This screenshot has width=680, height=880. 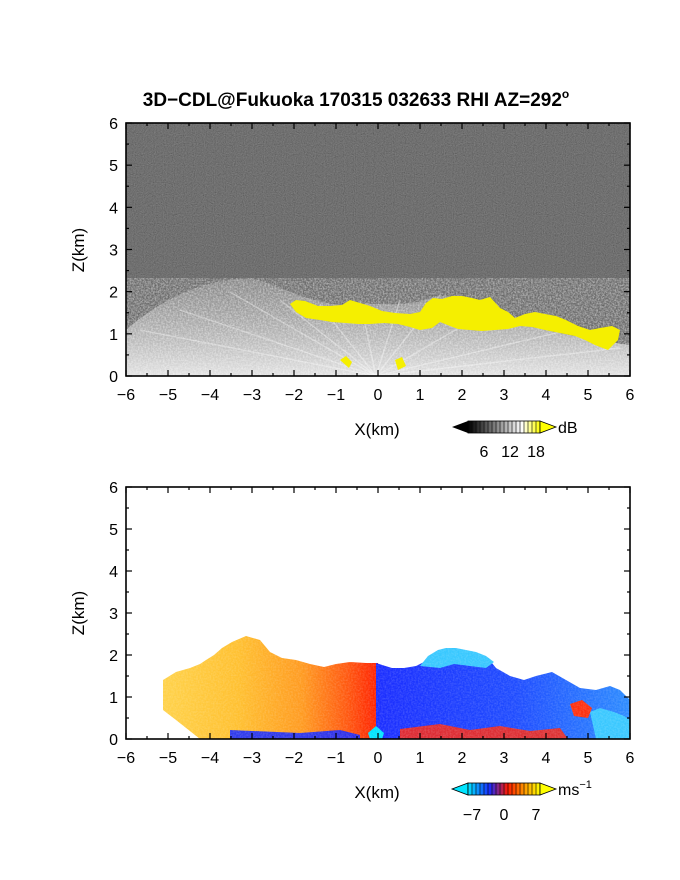 What do you see at coordinates (536, 452) in the screenshot?
I see `reflectivity-colorbar-tick: 18` at bounding box center [536, 452].